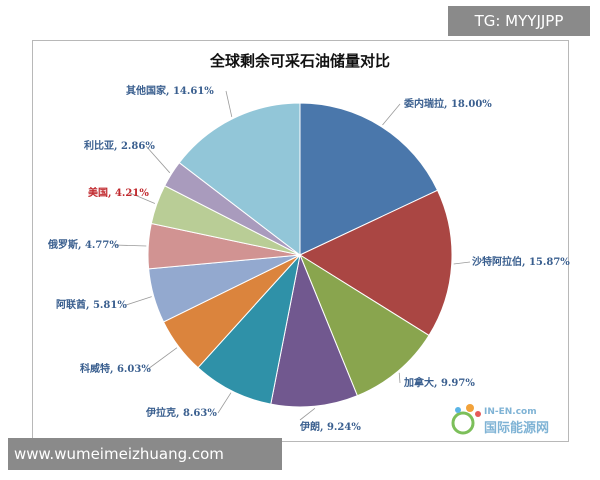  Describe the element at coordinates (439, 382) in the screenshot. I see `slice-label: 加拿大, 9.97%` at that location.